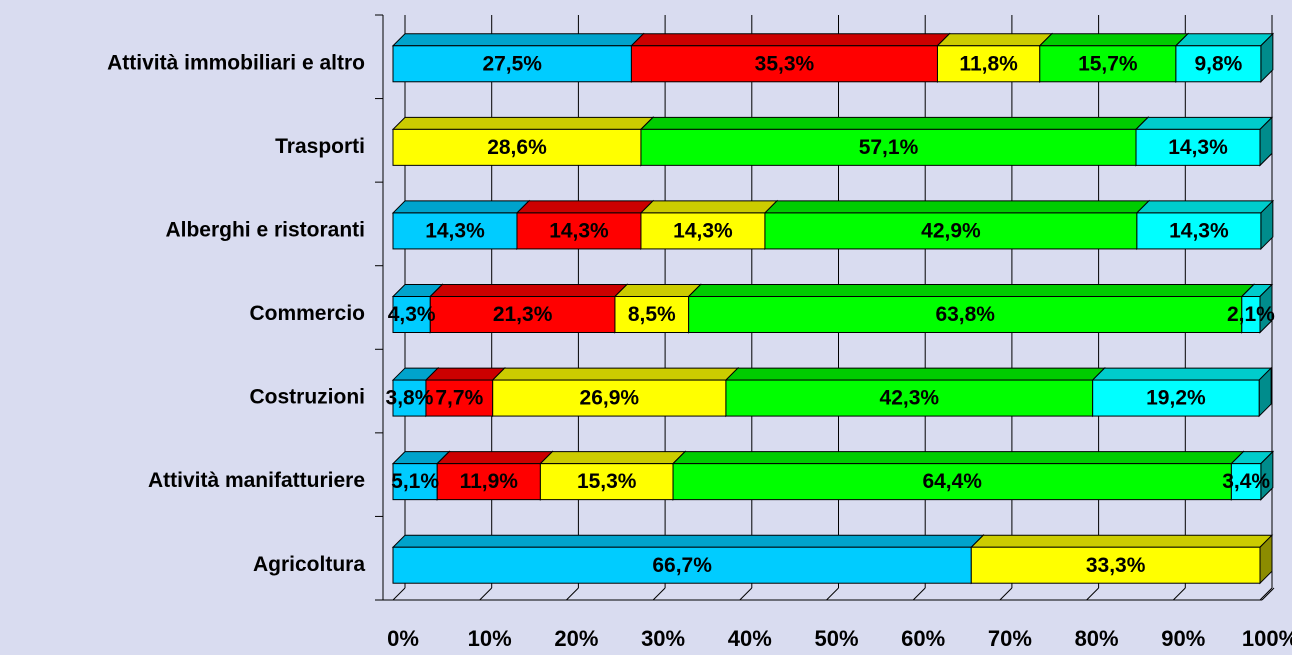 Image resolution: width=1292 pixels, height=655 pixels. Describe the element at coordinates (308, 397) in the screenshot. I see `y-tick-label: Costruzioni` at that location.